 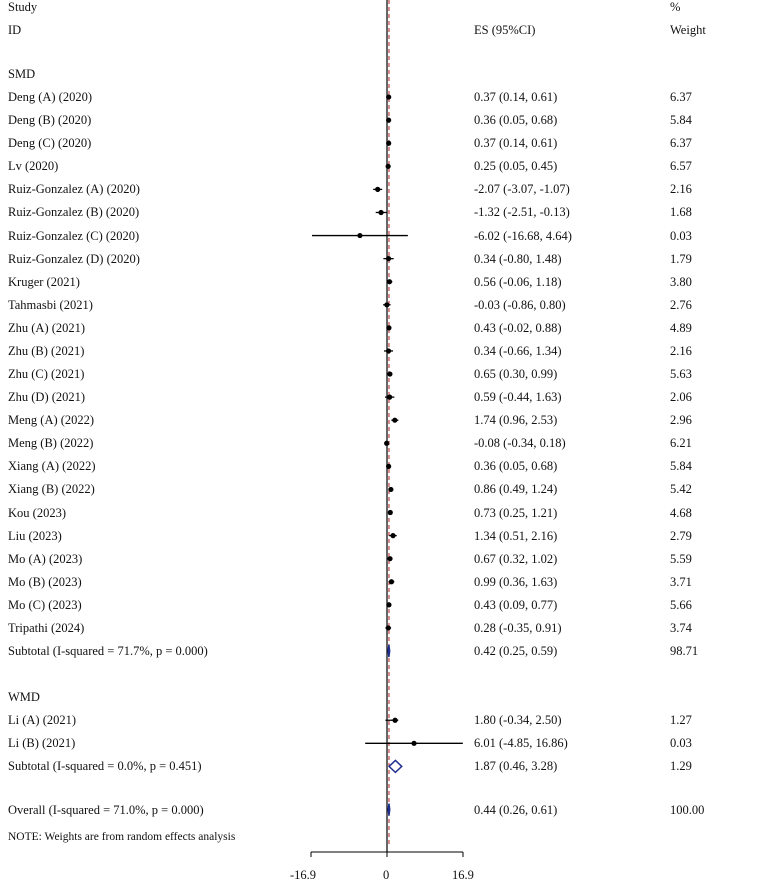 What do you see at coordinates (45, 604) in the screenshot?
I see `study-name: Mo (C) (2023)` at bounding box center [45, 604].